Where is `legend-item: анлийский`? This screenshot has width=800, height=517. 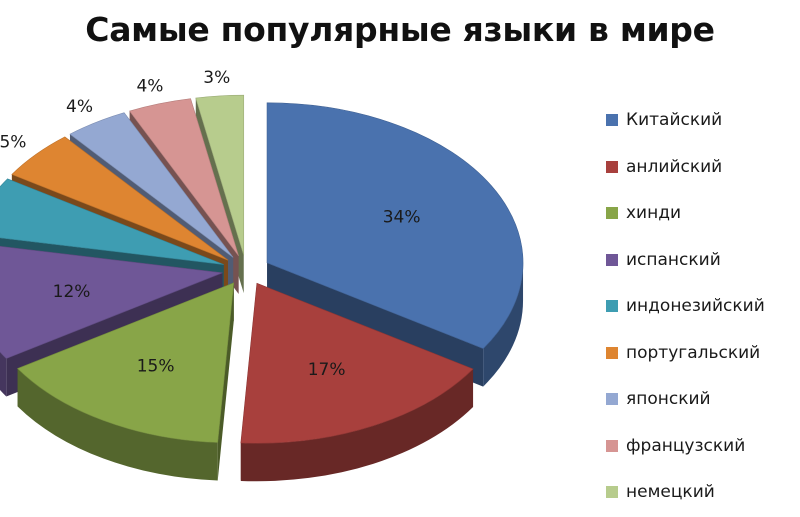
legend-item: анлийский is located at coordinates (701, 167).